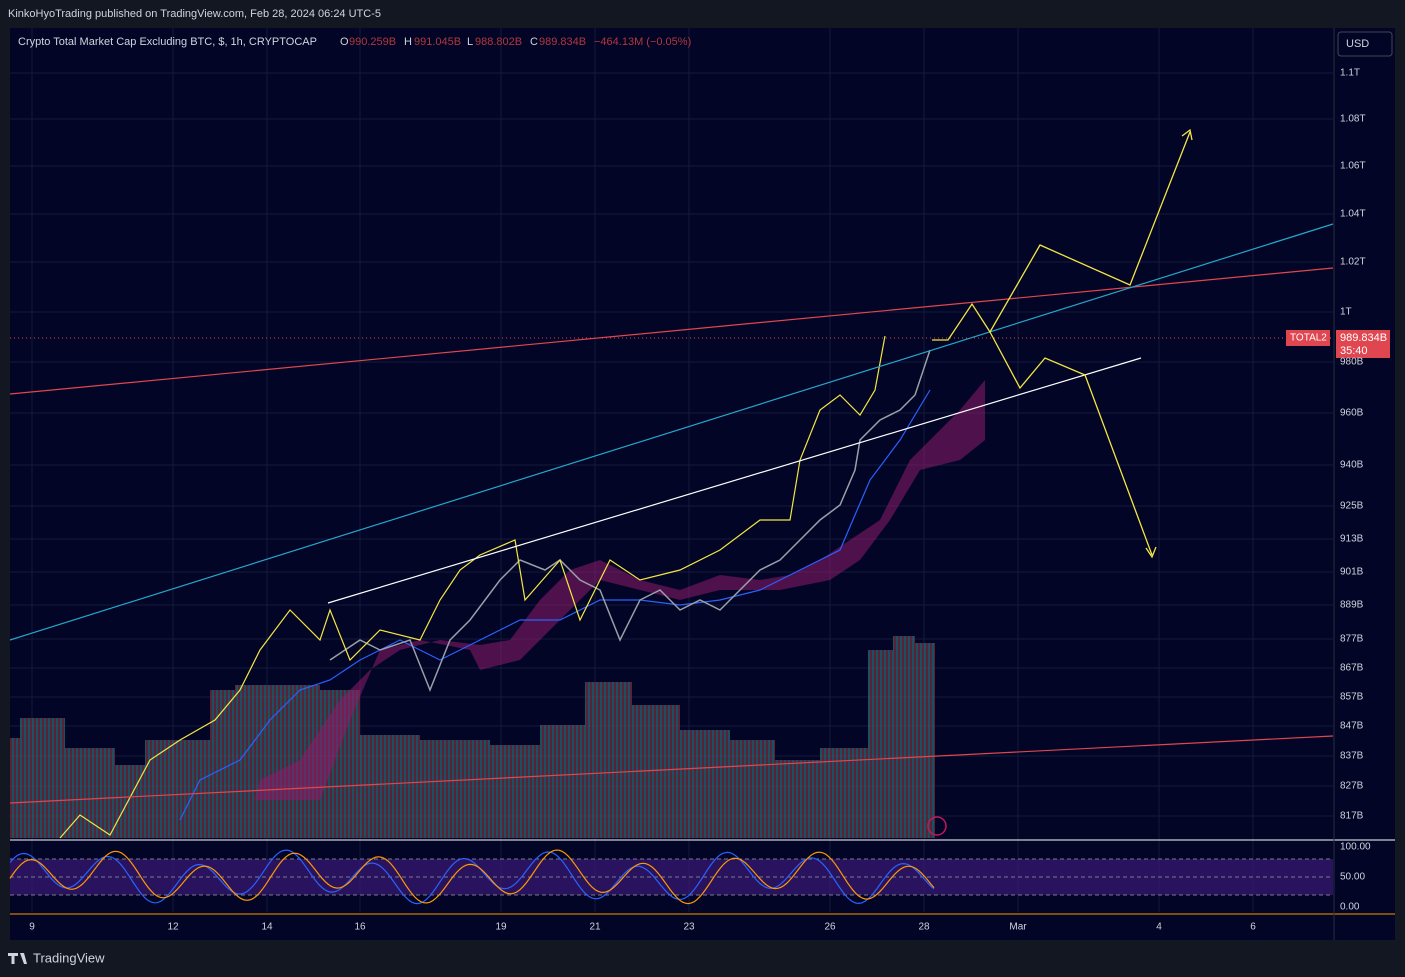 The image size is (1405, 977). What do you see at coordinates (1253, 927) in the screenshot?
I see `time-label: 6` at bounding box center [1253, 927].